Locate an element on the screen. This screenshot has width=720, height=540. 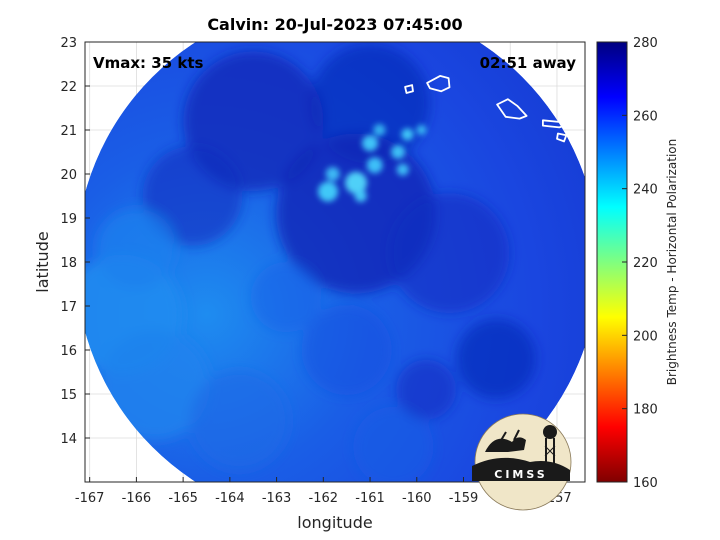
x-tick-label: -167 is located at coordinates (90, 498).